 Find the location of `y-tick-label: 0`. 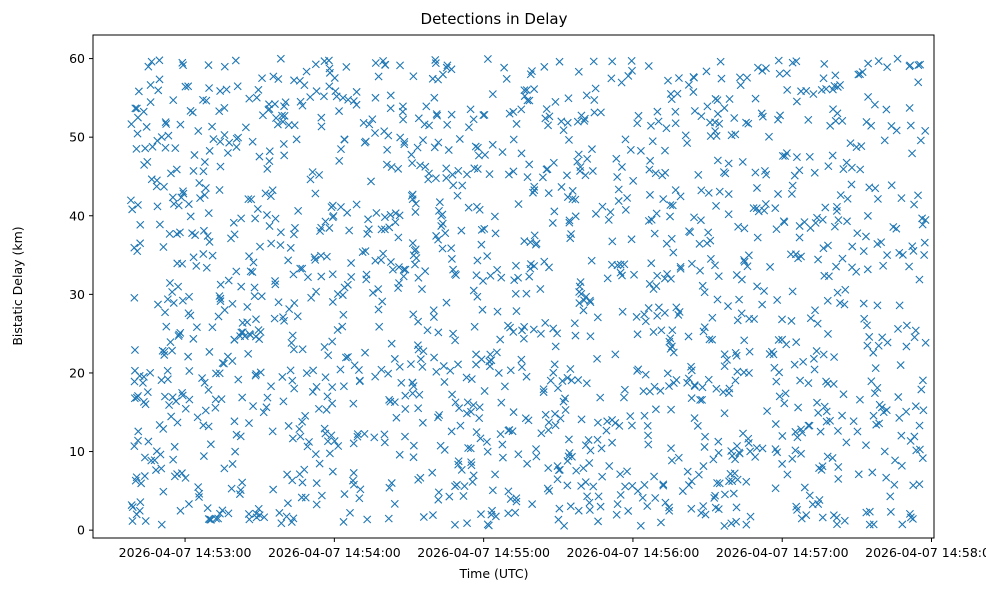

y-tick-label: 0 is located at coordinates (81, 530).